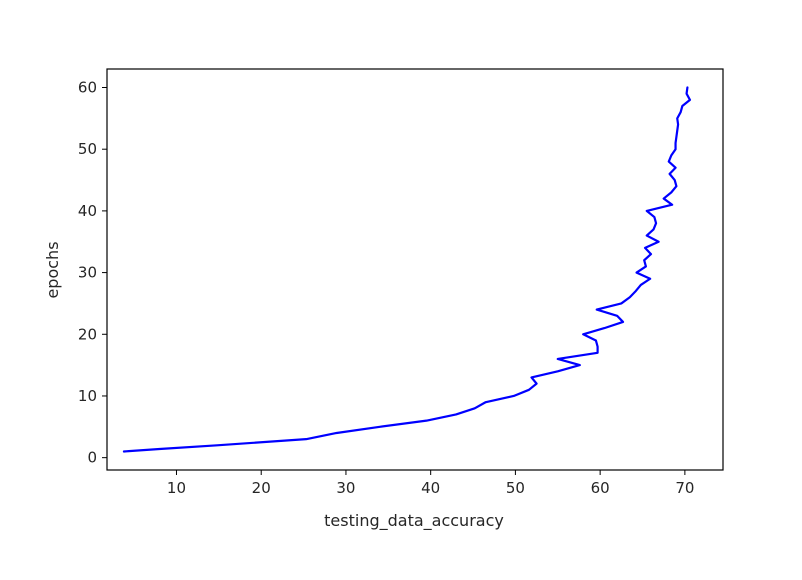 Image resolution: width=802 pixels, height=580 pixels. Describe the element at coordinates (345, 488) in the screenshot. I see `x-tick-label: 30` at that location.